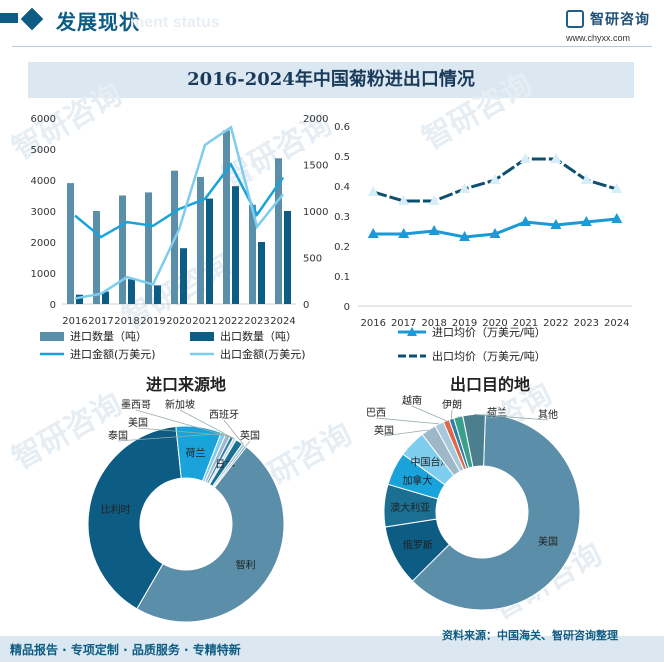 This screenshot has width=664, height=662. I want to click on import-source-donut-slice-label: 墨西哥, so click(136, 405).